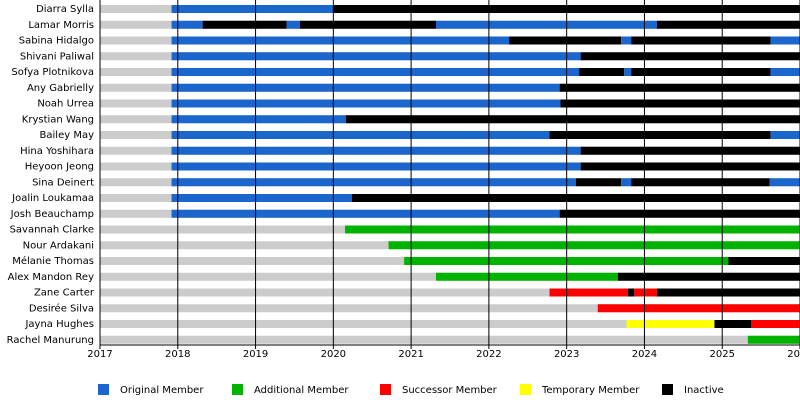 The height and width of the screenshot is (400, 800). Describe the element at coordinates (333, 354) in the screenshot. I see `x-tick-label: 2020` at that location.